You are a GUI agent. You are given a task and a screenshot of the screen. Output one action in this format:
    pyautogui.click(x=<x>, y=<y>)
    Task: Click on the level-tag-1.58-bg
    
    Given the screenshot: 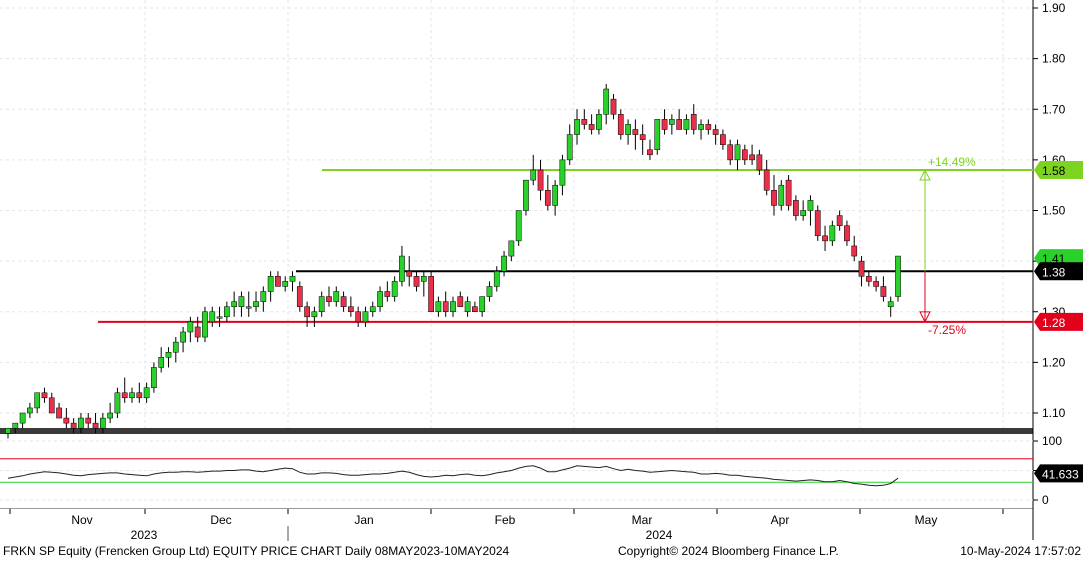 What is the action you would take?
    pyautogui.click(x=1058, y=170)
    